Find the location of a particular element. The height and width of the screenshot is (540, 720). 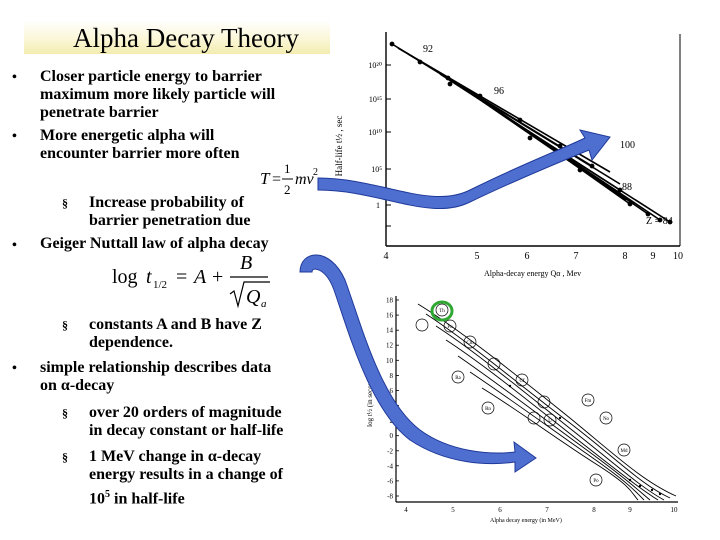

top-xtick: 4 is located at coordinates (386, 256).